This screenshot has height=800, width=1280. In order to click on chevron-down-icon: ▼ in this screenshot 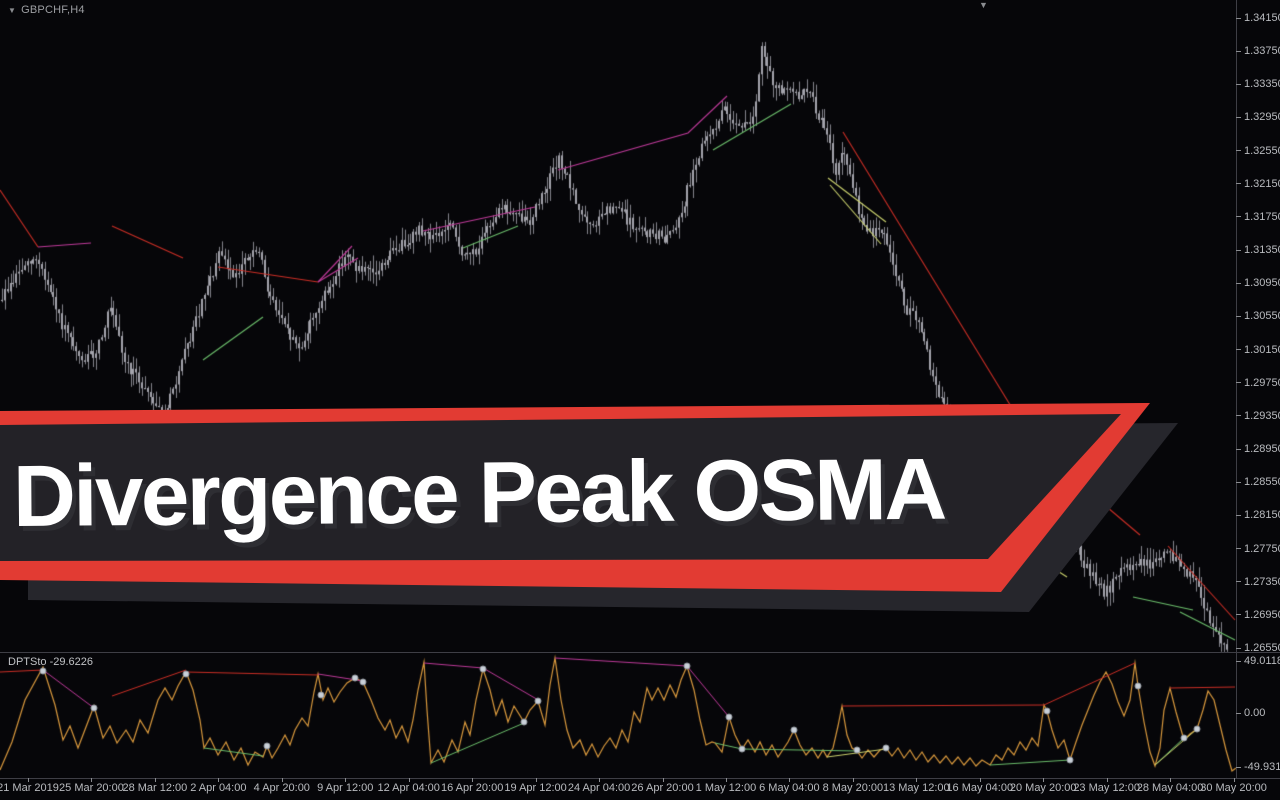, I will do `click(12, 10)`.